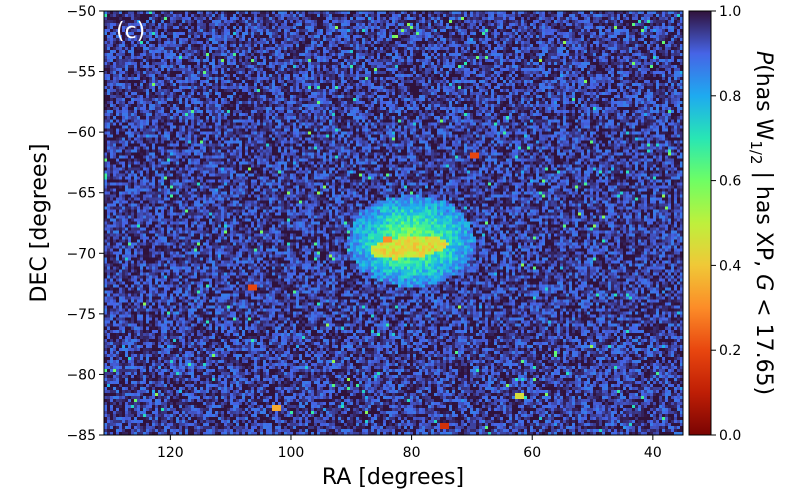  What do you see at coordinates (81, 12) in the screenshot?
I see `y-tick-label: −50` at bounding box center [81, 12].